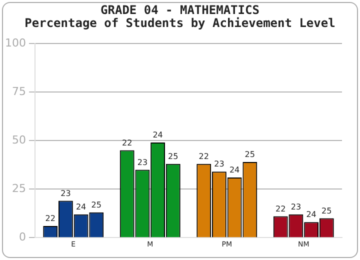  I want to click on series-label: 23, so click(142, 162).